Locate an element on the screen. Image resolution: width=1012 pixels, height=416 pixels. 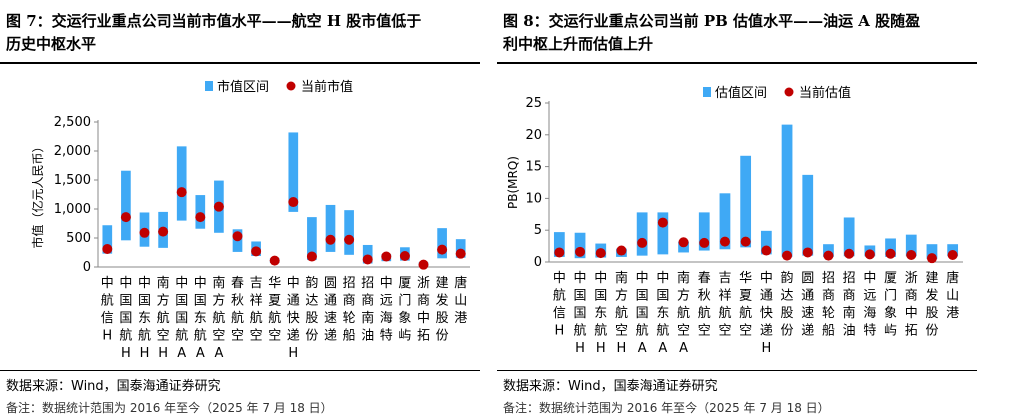
x-tick-label: 中通快递 H is located at coordinates (766, 313).